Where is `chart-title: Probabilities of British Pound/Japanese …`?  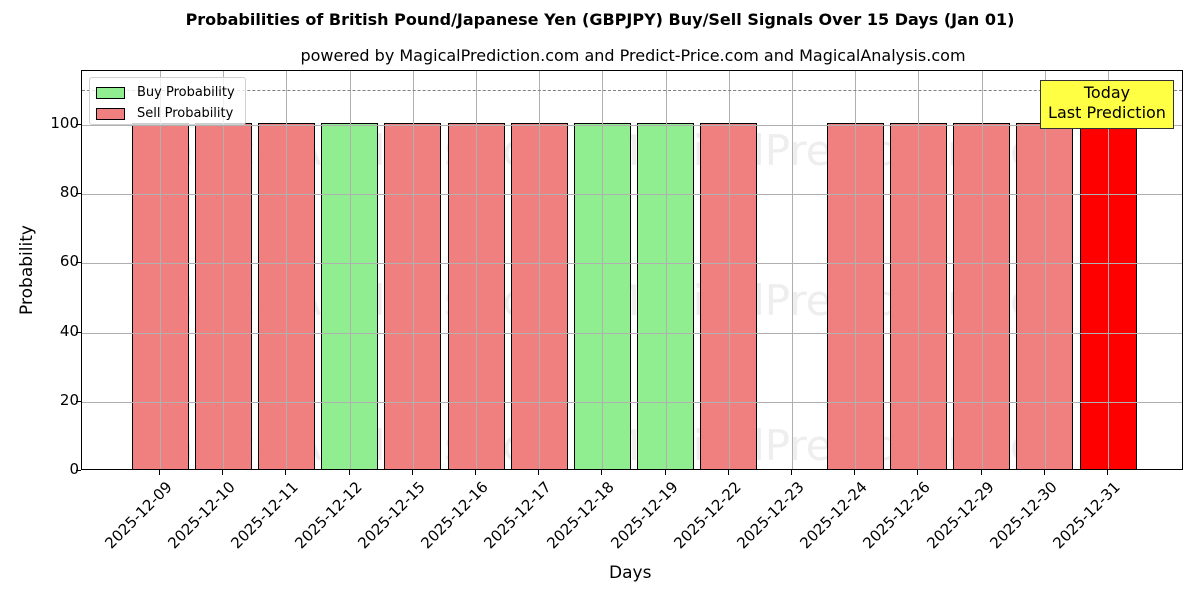
chart-title: Probabilities of British Pound/Japanese … is located at coordinates (600, 19).